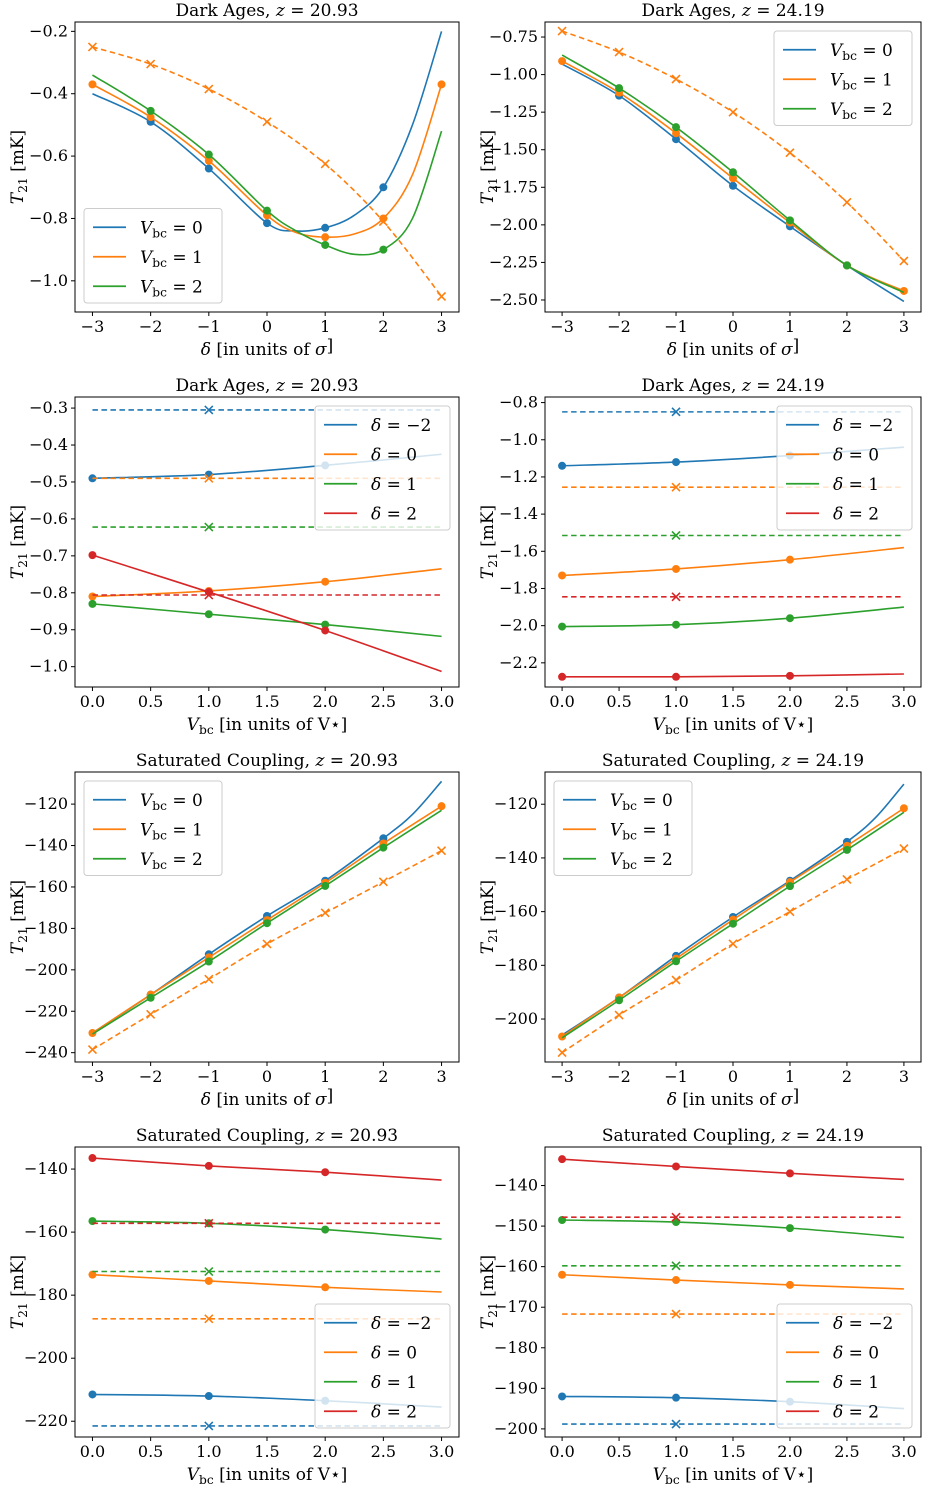 The height and width of the screenshot is (1487, 930). Describe the element at coordinates (151, 1076) in the screenshot. I see `x-tick-label: −2` at that location.